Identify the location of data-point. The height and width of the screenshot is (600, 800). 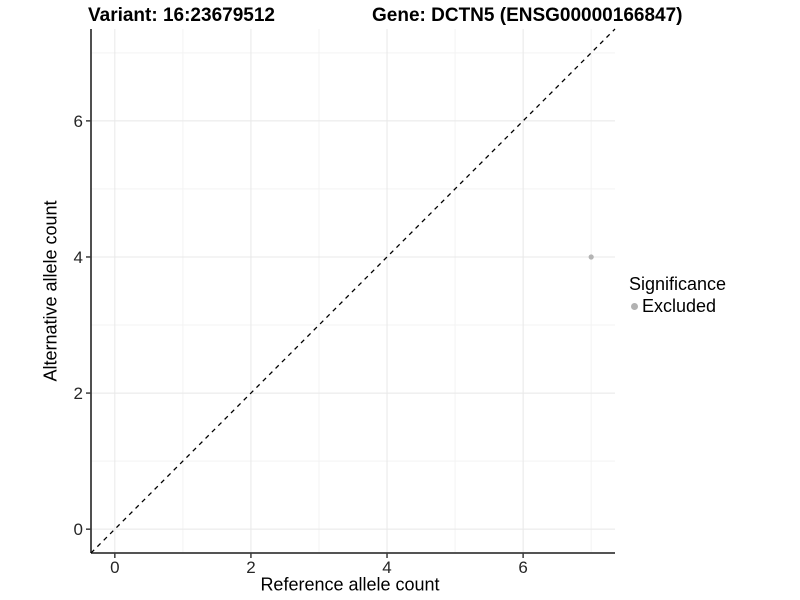
(591, 257).